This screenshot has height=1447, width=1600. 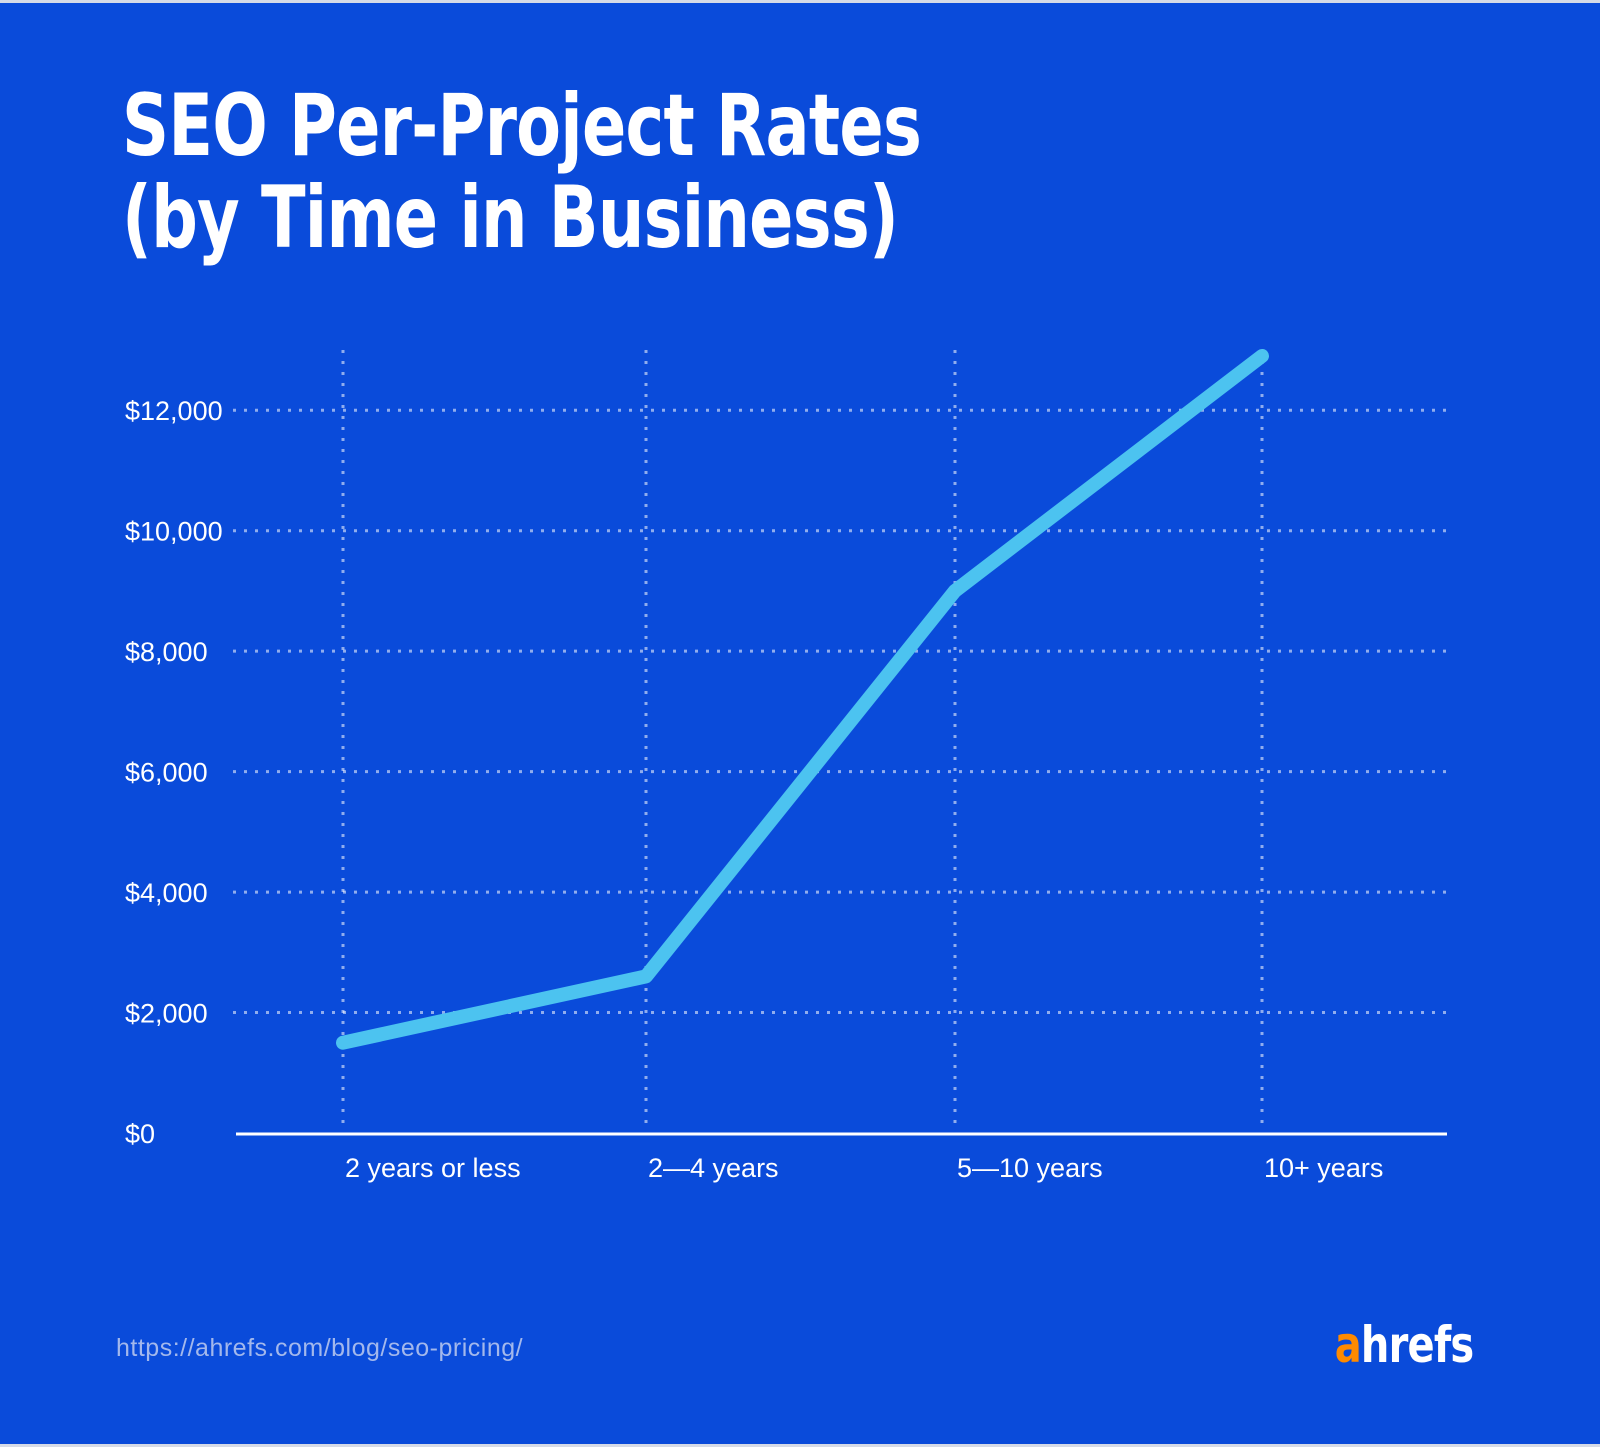 I want to click on source-url: https://ahrefs.com/blog/seo-pricing/, so click(x=320, y=1348).